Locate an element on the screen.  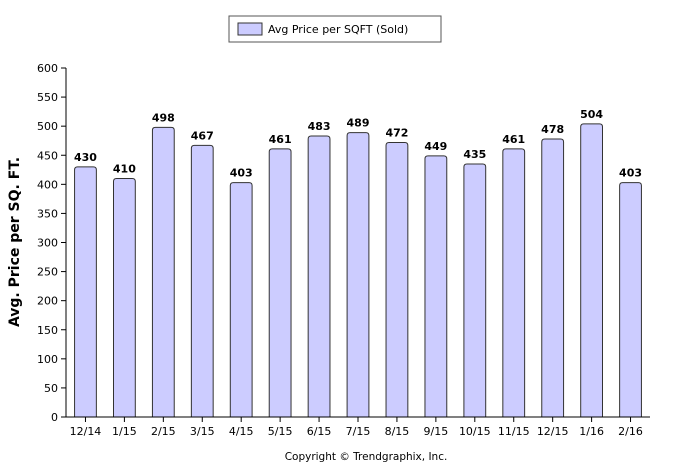
y-tick-label: 450 is located at coordinates (47, 155).